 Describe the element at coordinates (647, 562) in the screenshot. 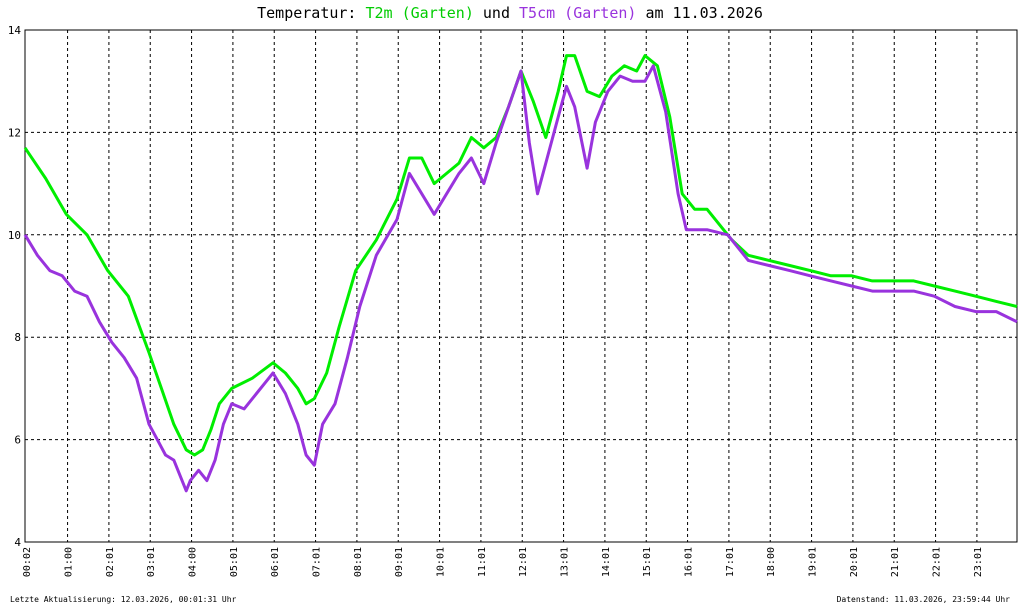

I see `x-tick-label: 15:01` at that location.